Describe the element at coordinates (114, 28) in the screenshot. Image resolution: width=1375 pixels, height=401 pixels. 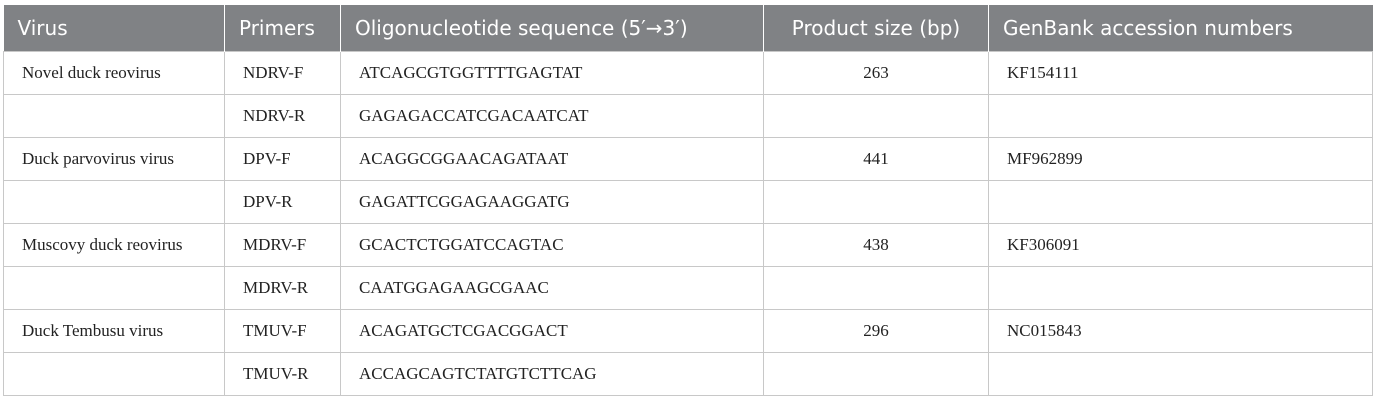
I see `header-cell: Virus` at that location.